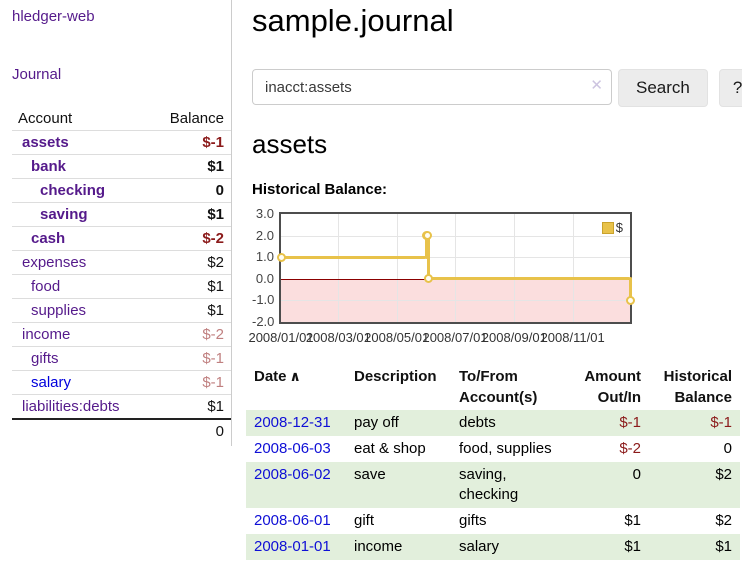 Image resolution: width=742 pixels, height=582 pixels. Describe the element at coordinates (292, 448) in the screenshot. I see `transaction-date-link: 2008-06-03` at that location.